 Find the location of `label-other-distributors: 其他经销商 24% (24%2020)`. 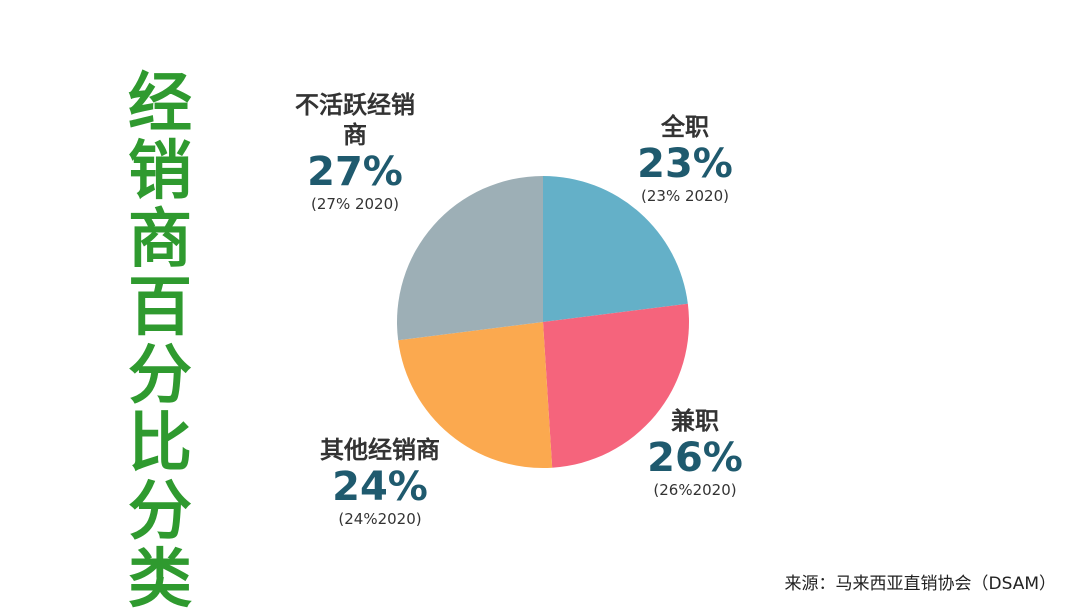

label-other-distributors: 其他经销商 24% (24%2020) is located at coordinates (380, 482).